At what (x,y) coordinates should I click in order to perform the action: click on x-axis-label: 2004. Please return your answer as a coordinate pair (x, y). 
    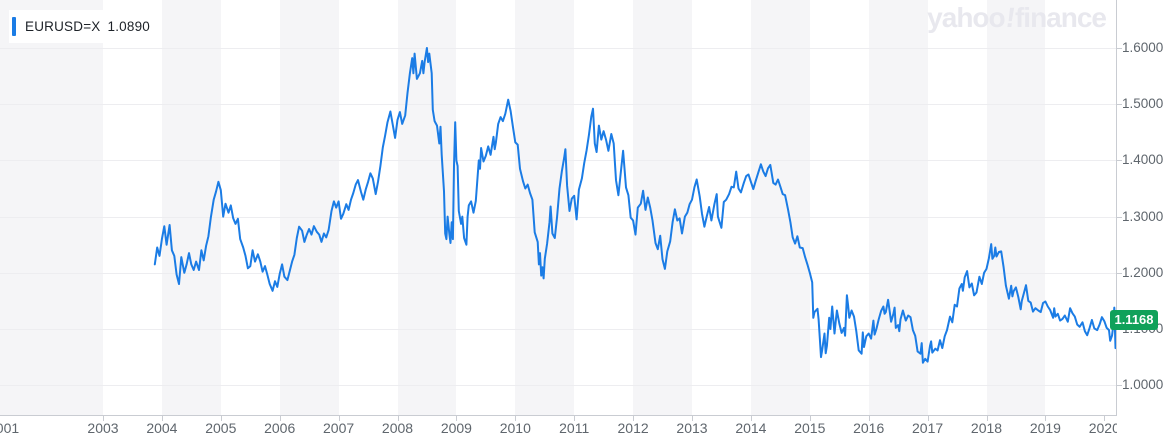
    Looking at the image, I should click on (162, 428).